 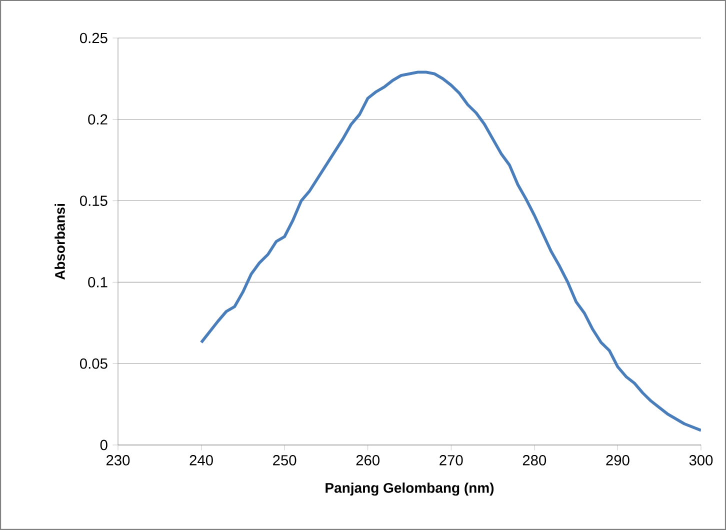 What do you see at coordinates (284, 460) in the screenshot?
I see `x-tick-label: 250` at bounding box center [284, 460].